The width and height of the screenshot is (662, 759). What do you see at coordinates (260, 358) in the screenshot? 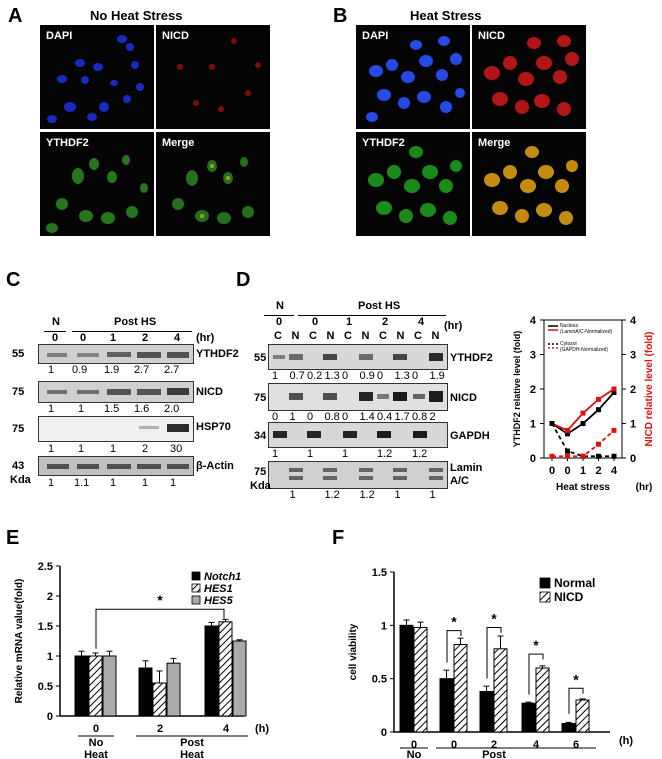
I see `d-mw: 55` at bounding box center [260, 358].